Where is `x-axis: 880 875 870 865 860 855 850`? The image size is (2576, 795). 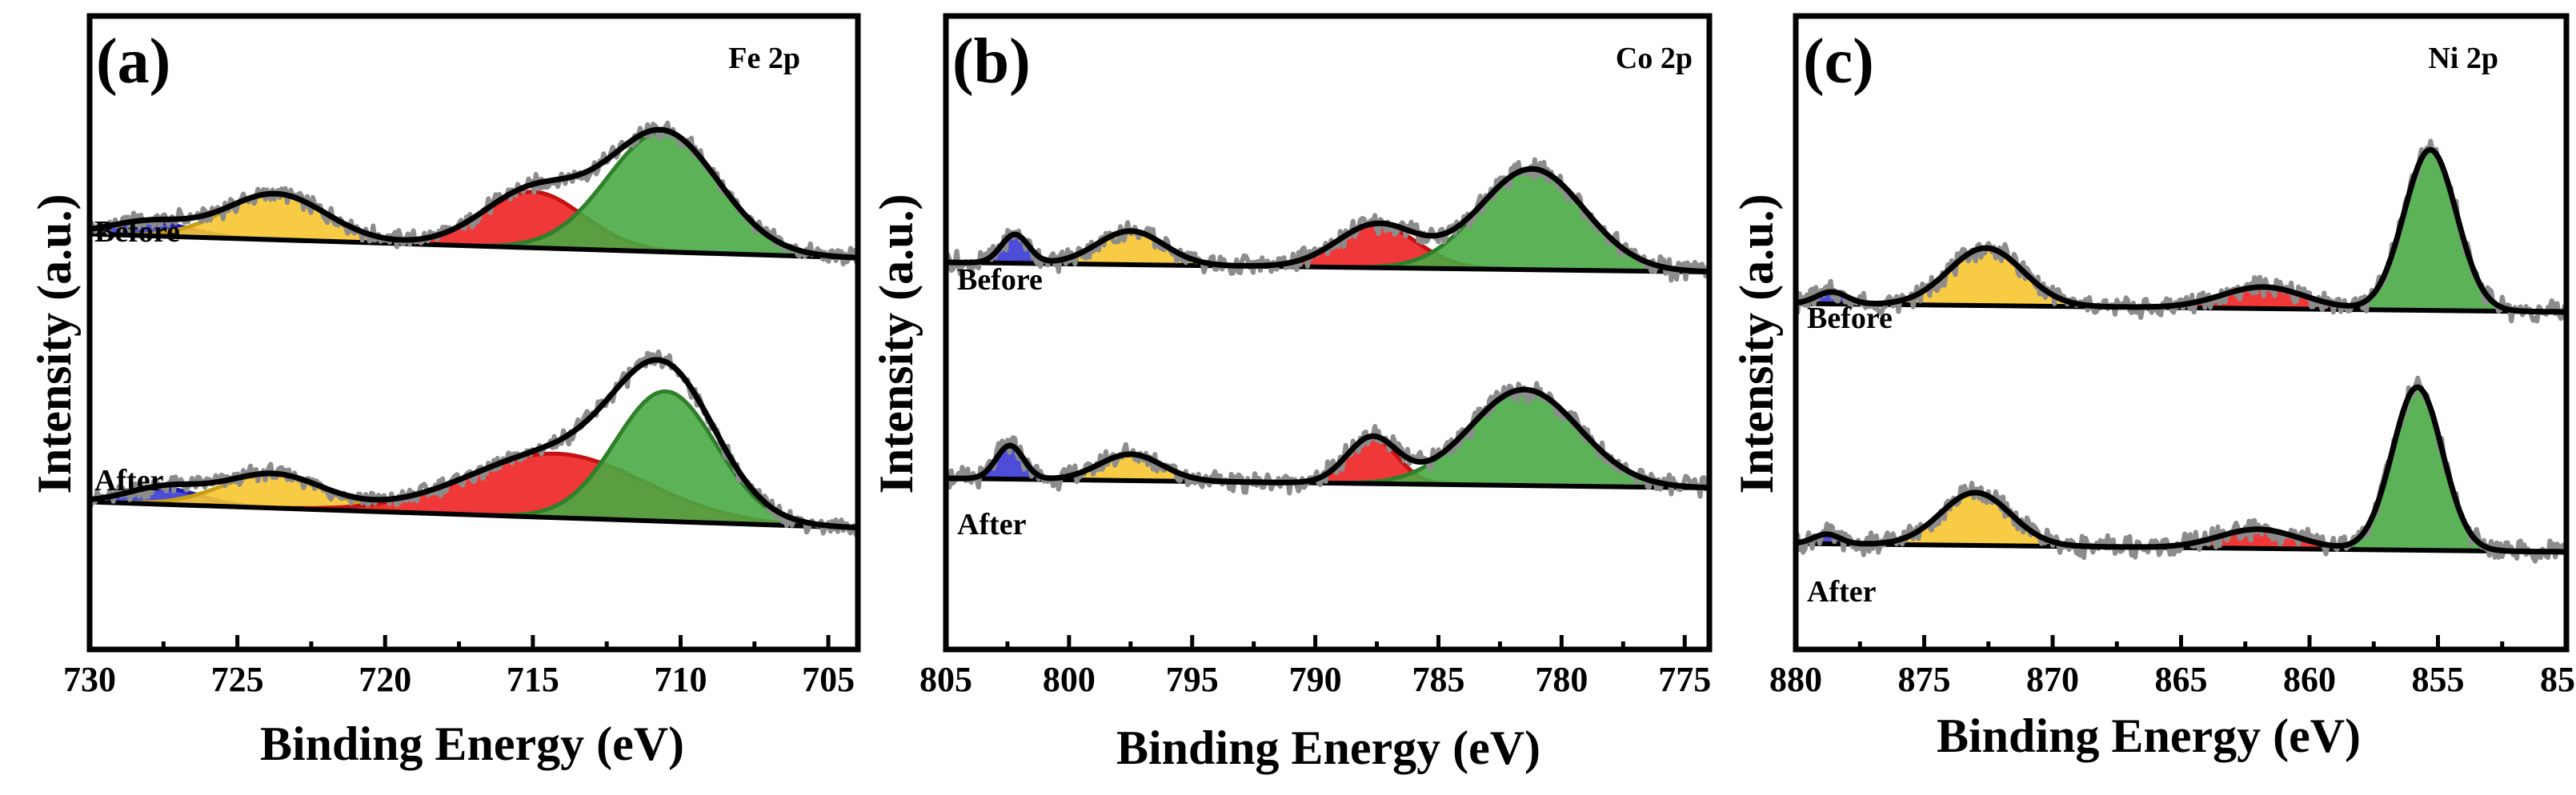 x-axis: 880 875 870 865 860 855 850 is located at coordinates (2172, 667).